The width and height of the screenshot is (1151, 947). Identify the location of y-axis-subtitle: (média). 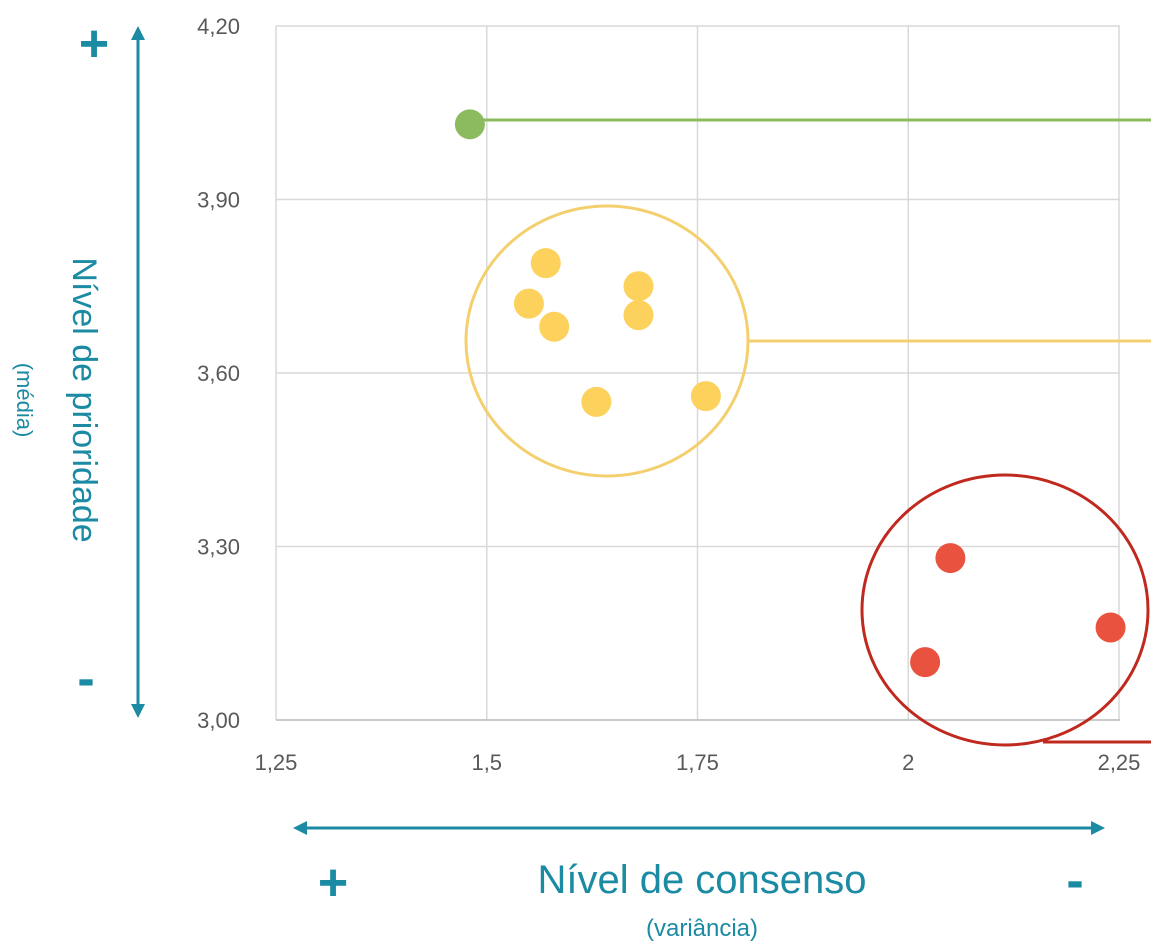
(24, 400).